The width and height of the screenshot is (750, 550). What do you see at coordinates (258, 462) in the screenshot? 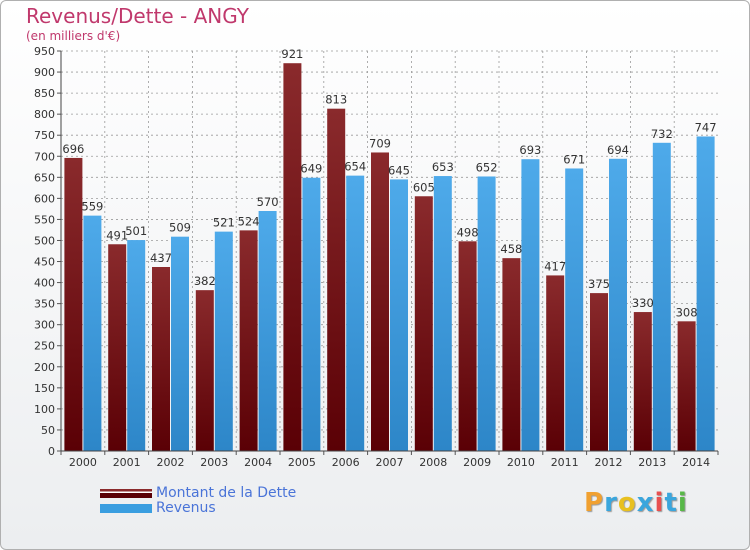
I see `x-tick-label: 2004` at bounding box center [258, 462].